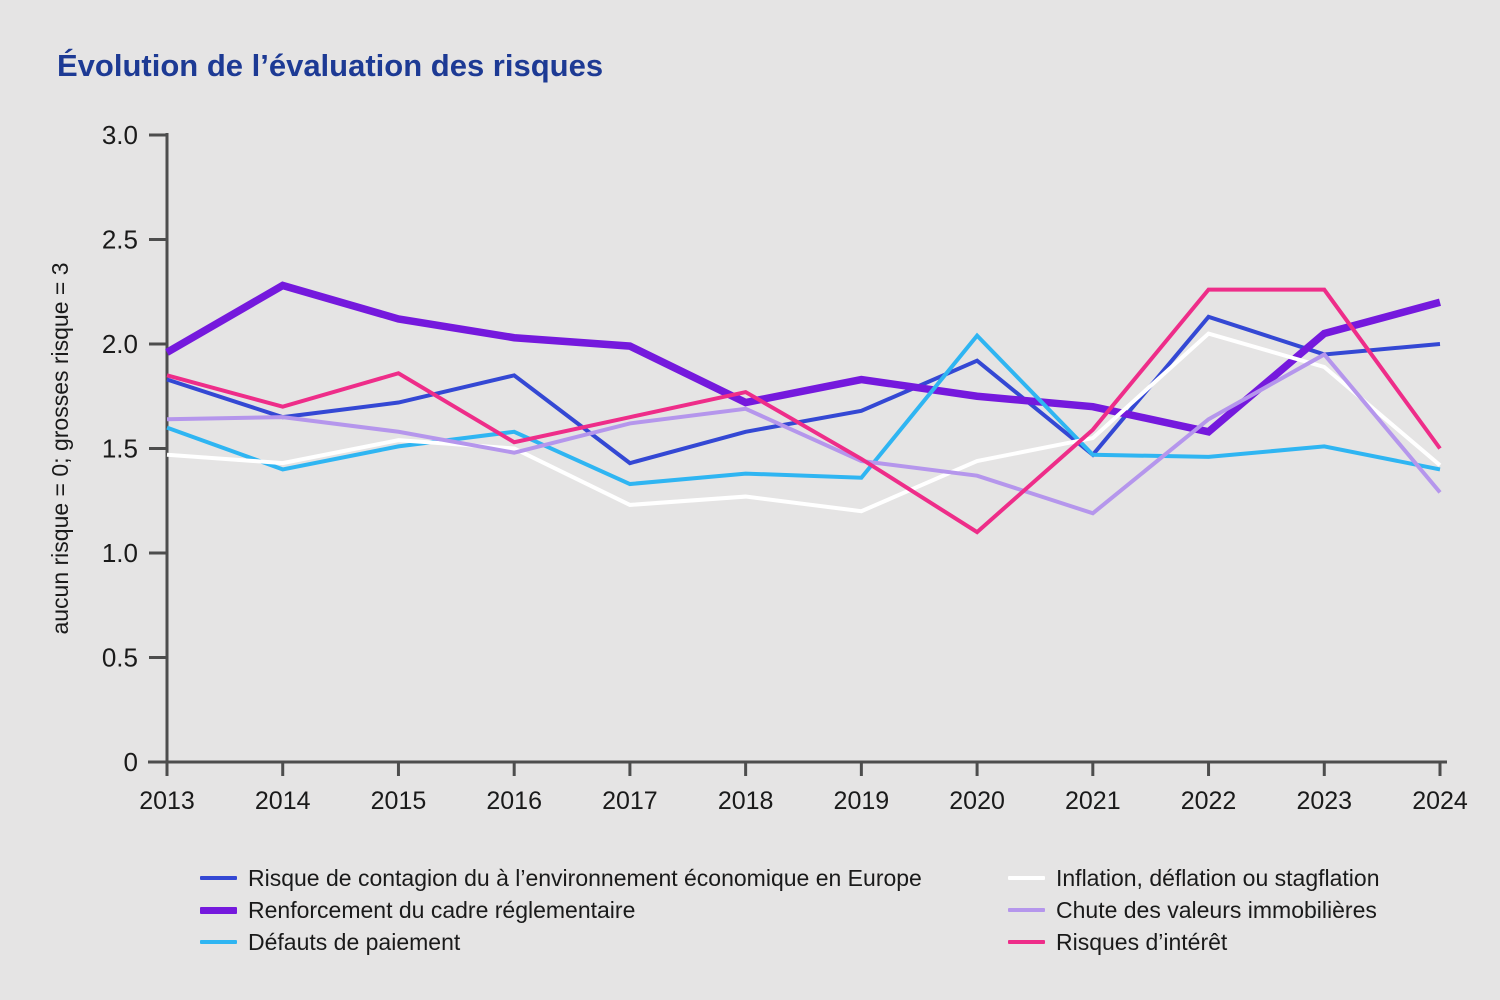 This screenshot has height=1000, width=1500. Describe the element at coordinates (561, 942) in the screenshot. I see `legend-item: Défauts de paiement` at that location.